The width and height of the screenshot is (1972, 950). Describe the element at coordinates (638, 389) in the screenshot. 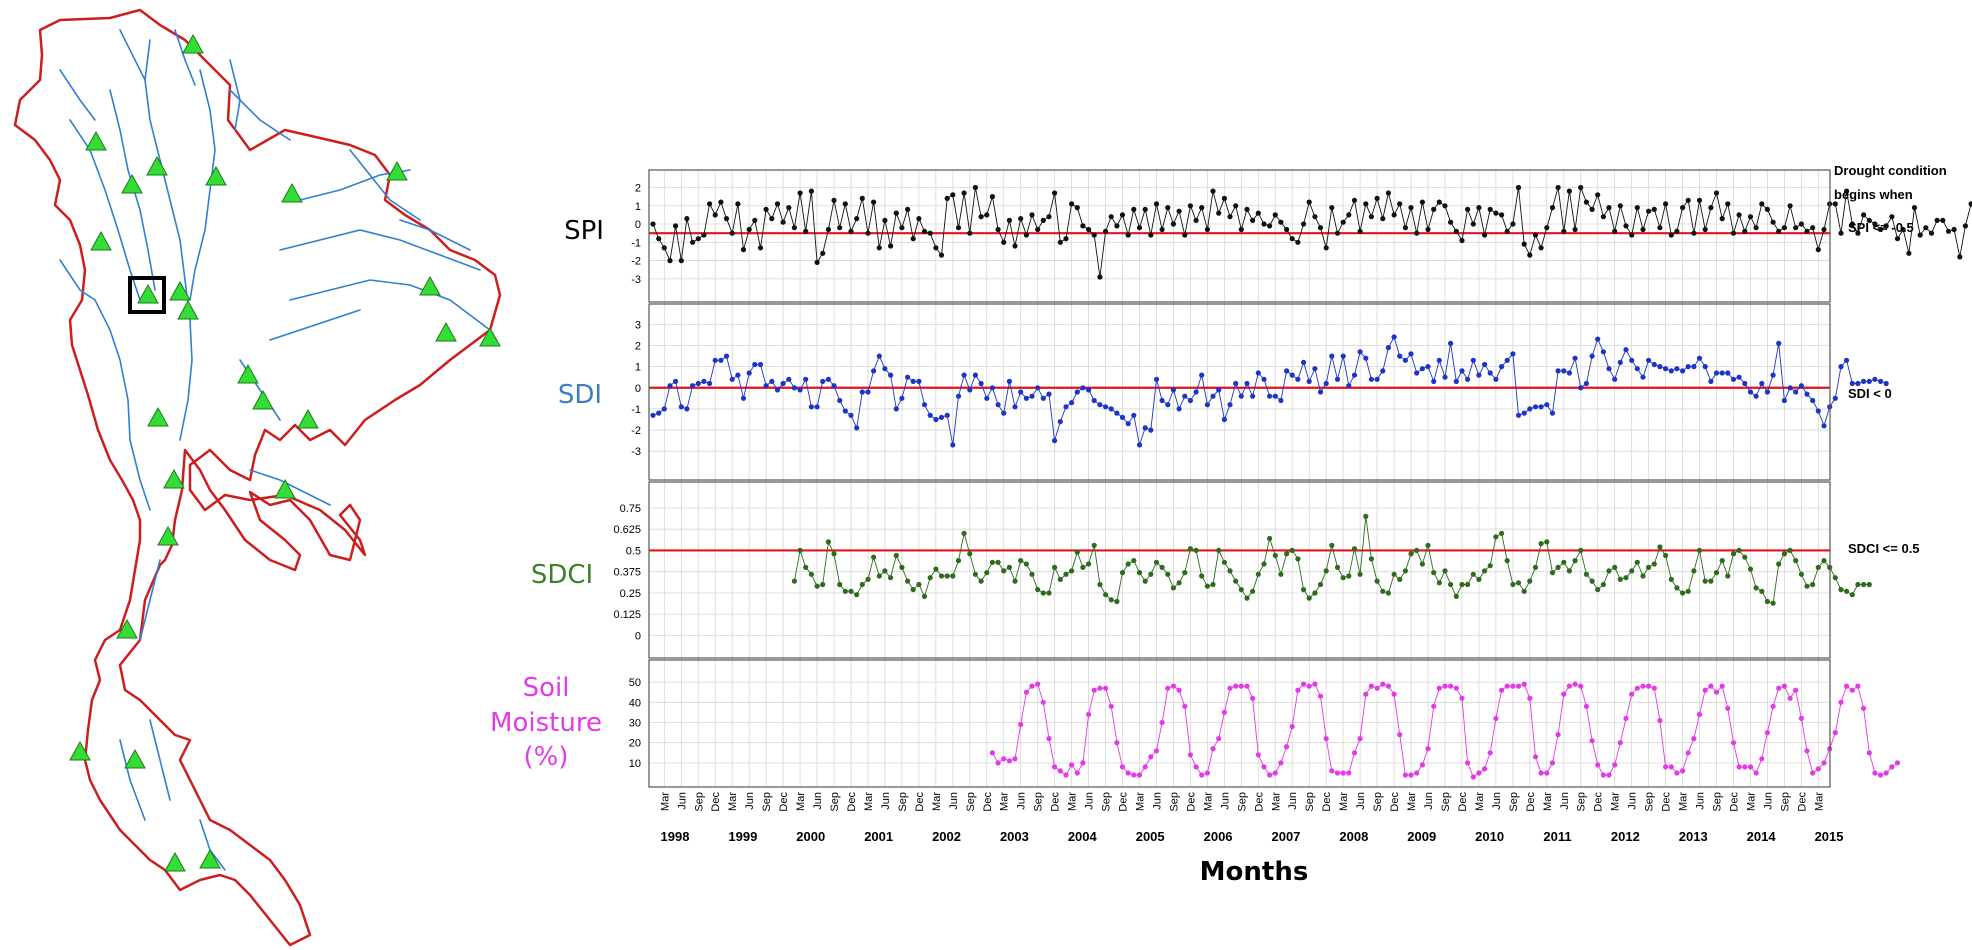

I see `y-tick-label: 0` at that location.